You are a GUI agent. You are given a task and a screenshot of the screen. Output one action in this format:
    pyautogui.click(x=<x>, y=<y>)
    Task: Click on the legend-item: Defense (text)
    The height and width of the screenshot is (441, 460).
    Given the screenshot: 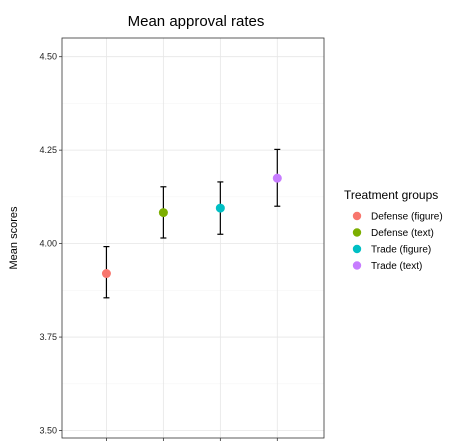 What is the action you would take?
    pyautogui.click(x=393, y=233)
    